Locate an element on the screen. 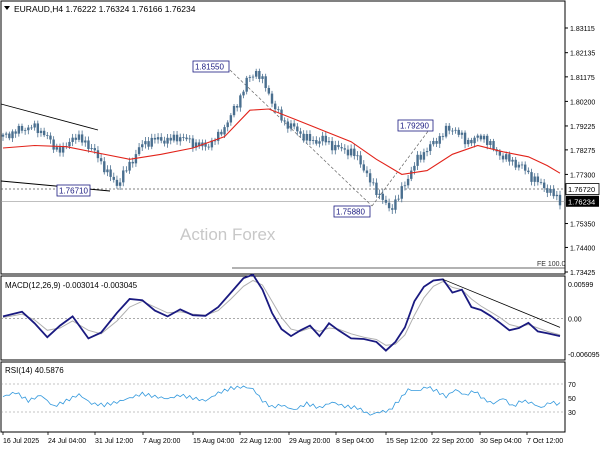  dropdown-triangle-icon is located at coordinates (7, 8).